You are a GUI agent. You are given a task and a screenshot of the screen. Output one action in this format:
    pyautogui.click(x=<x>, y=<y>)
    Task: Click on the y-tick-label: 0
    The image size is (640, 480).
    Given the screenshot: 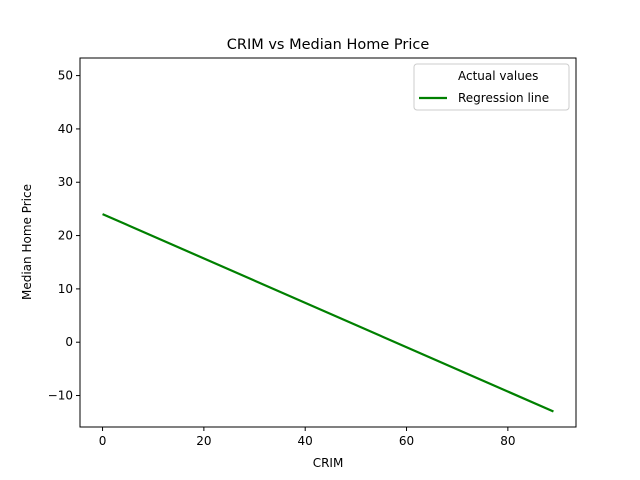 What is the action you would take?
    pyautogui.click(x=69, y=342)
    